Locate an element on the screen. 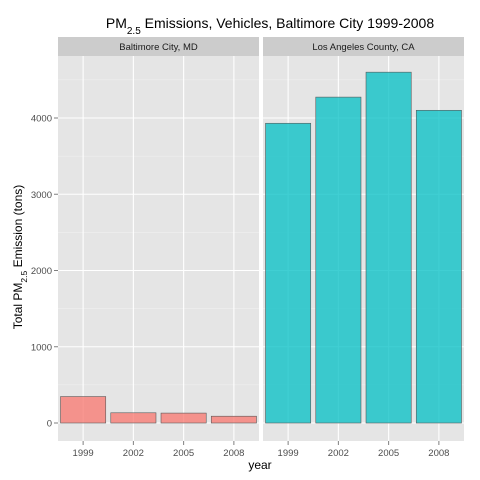 This screenshot has height=480, width=480. panel-strip-label: Los Angeles County, CA is located at coordinates (363, 47).